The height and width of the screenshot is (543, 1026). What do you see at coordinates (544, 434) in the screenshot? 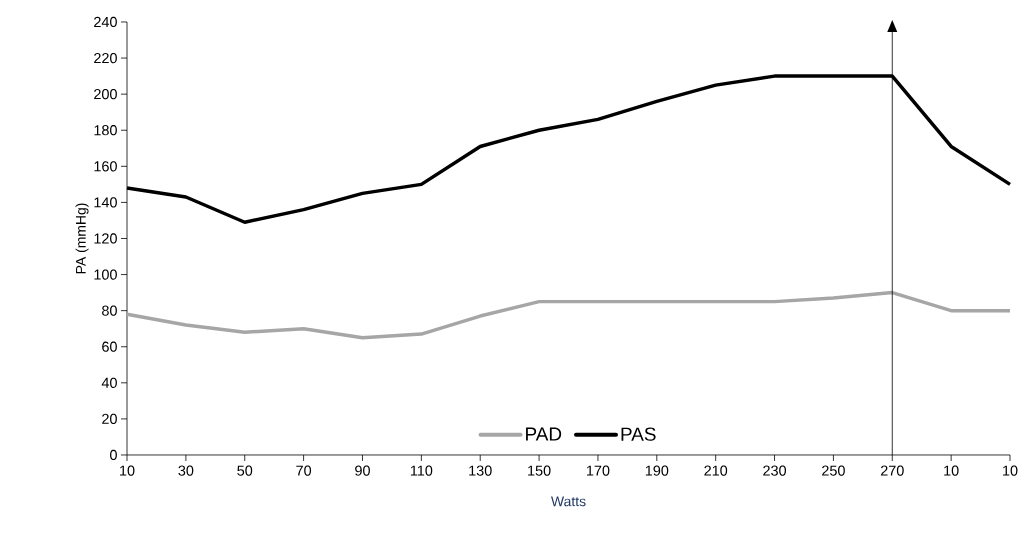
I see `legend-label: PAD` at bounding box center [544, 434].